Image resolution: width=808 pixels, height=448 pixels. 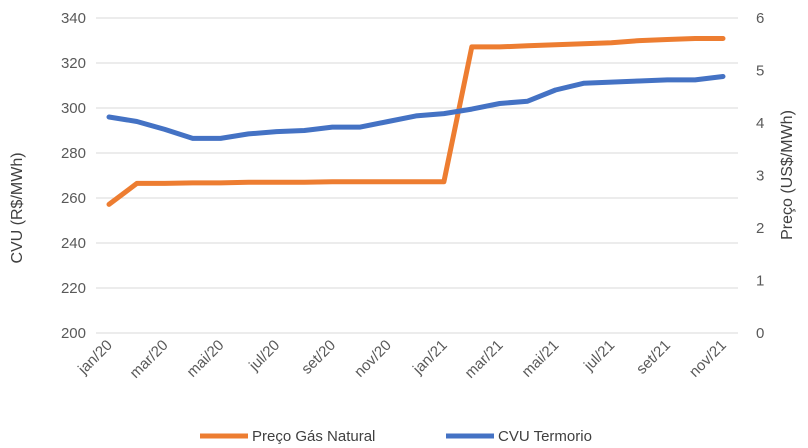 I want to click on right-tick-label: 1, so click(x=760, y=281).